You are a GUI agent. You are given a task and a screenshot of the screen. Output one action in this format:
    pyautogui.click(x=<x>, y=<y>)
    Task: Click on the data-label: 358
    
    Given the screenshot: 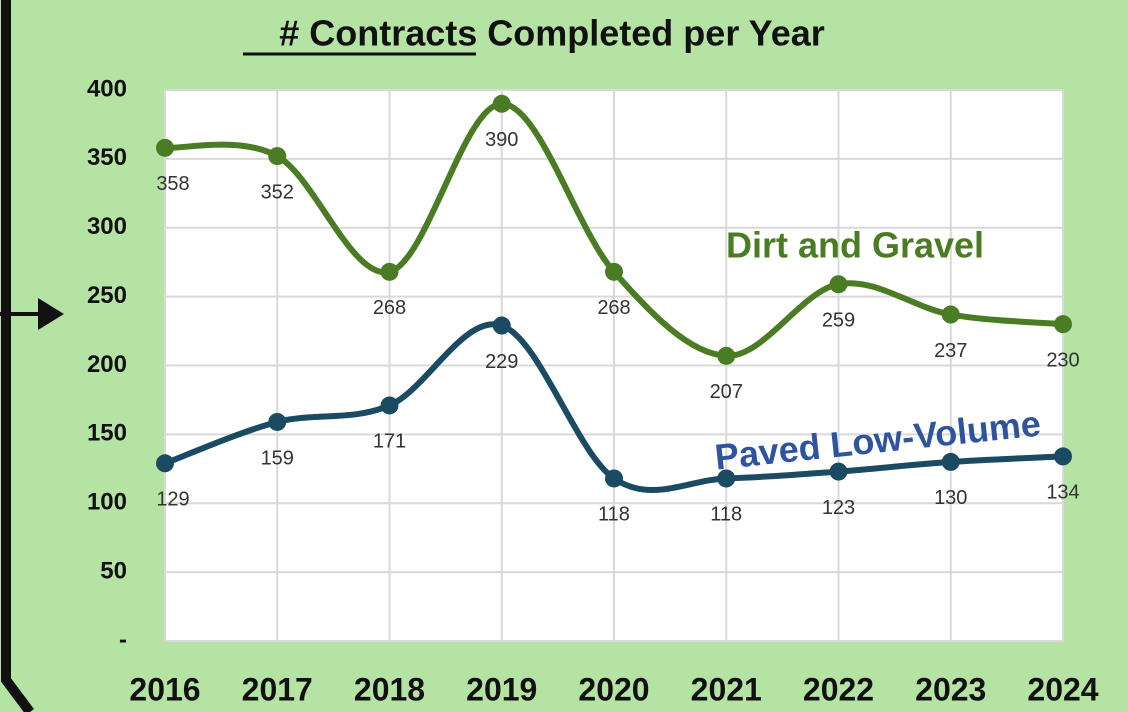 What is the action you would take?
    pyautogui.click(x=172, y=184)
    